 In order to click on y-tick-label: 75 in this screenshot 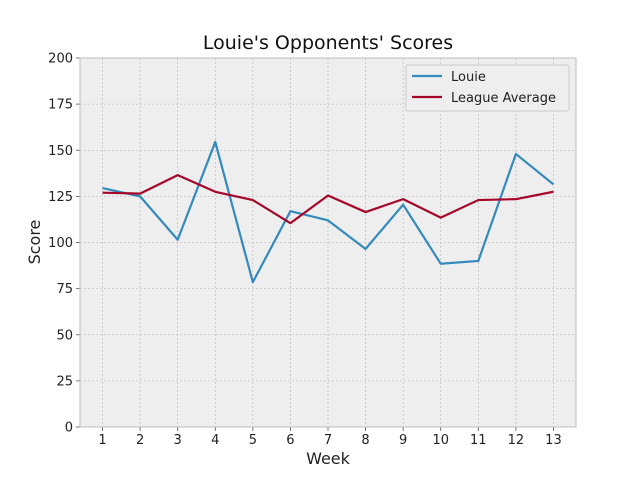, I will do `click(64, 289)`.